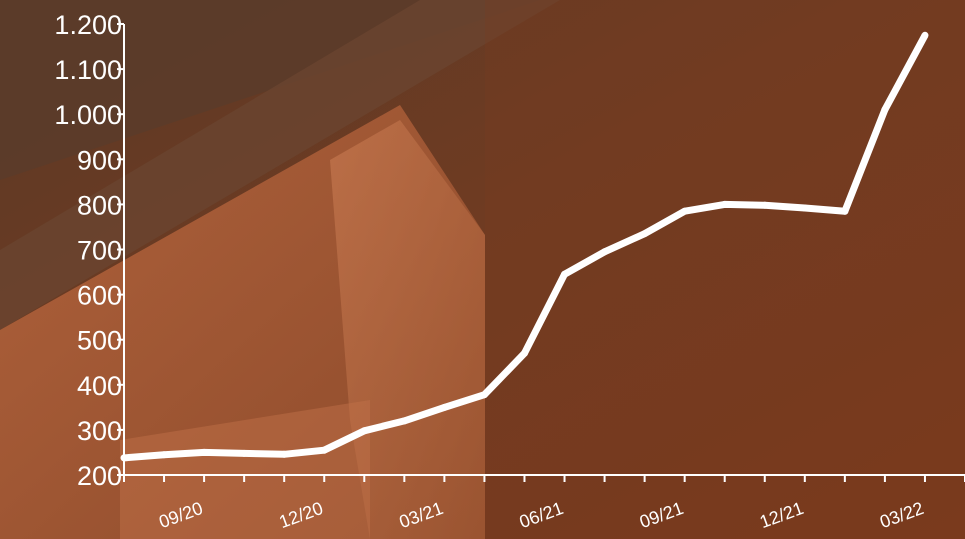 This screenshot has width=965, height=539. Describe the element at coordinates (99, 386) in the screenshot. I see `y-tick-label: 400` at that location.